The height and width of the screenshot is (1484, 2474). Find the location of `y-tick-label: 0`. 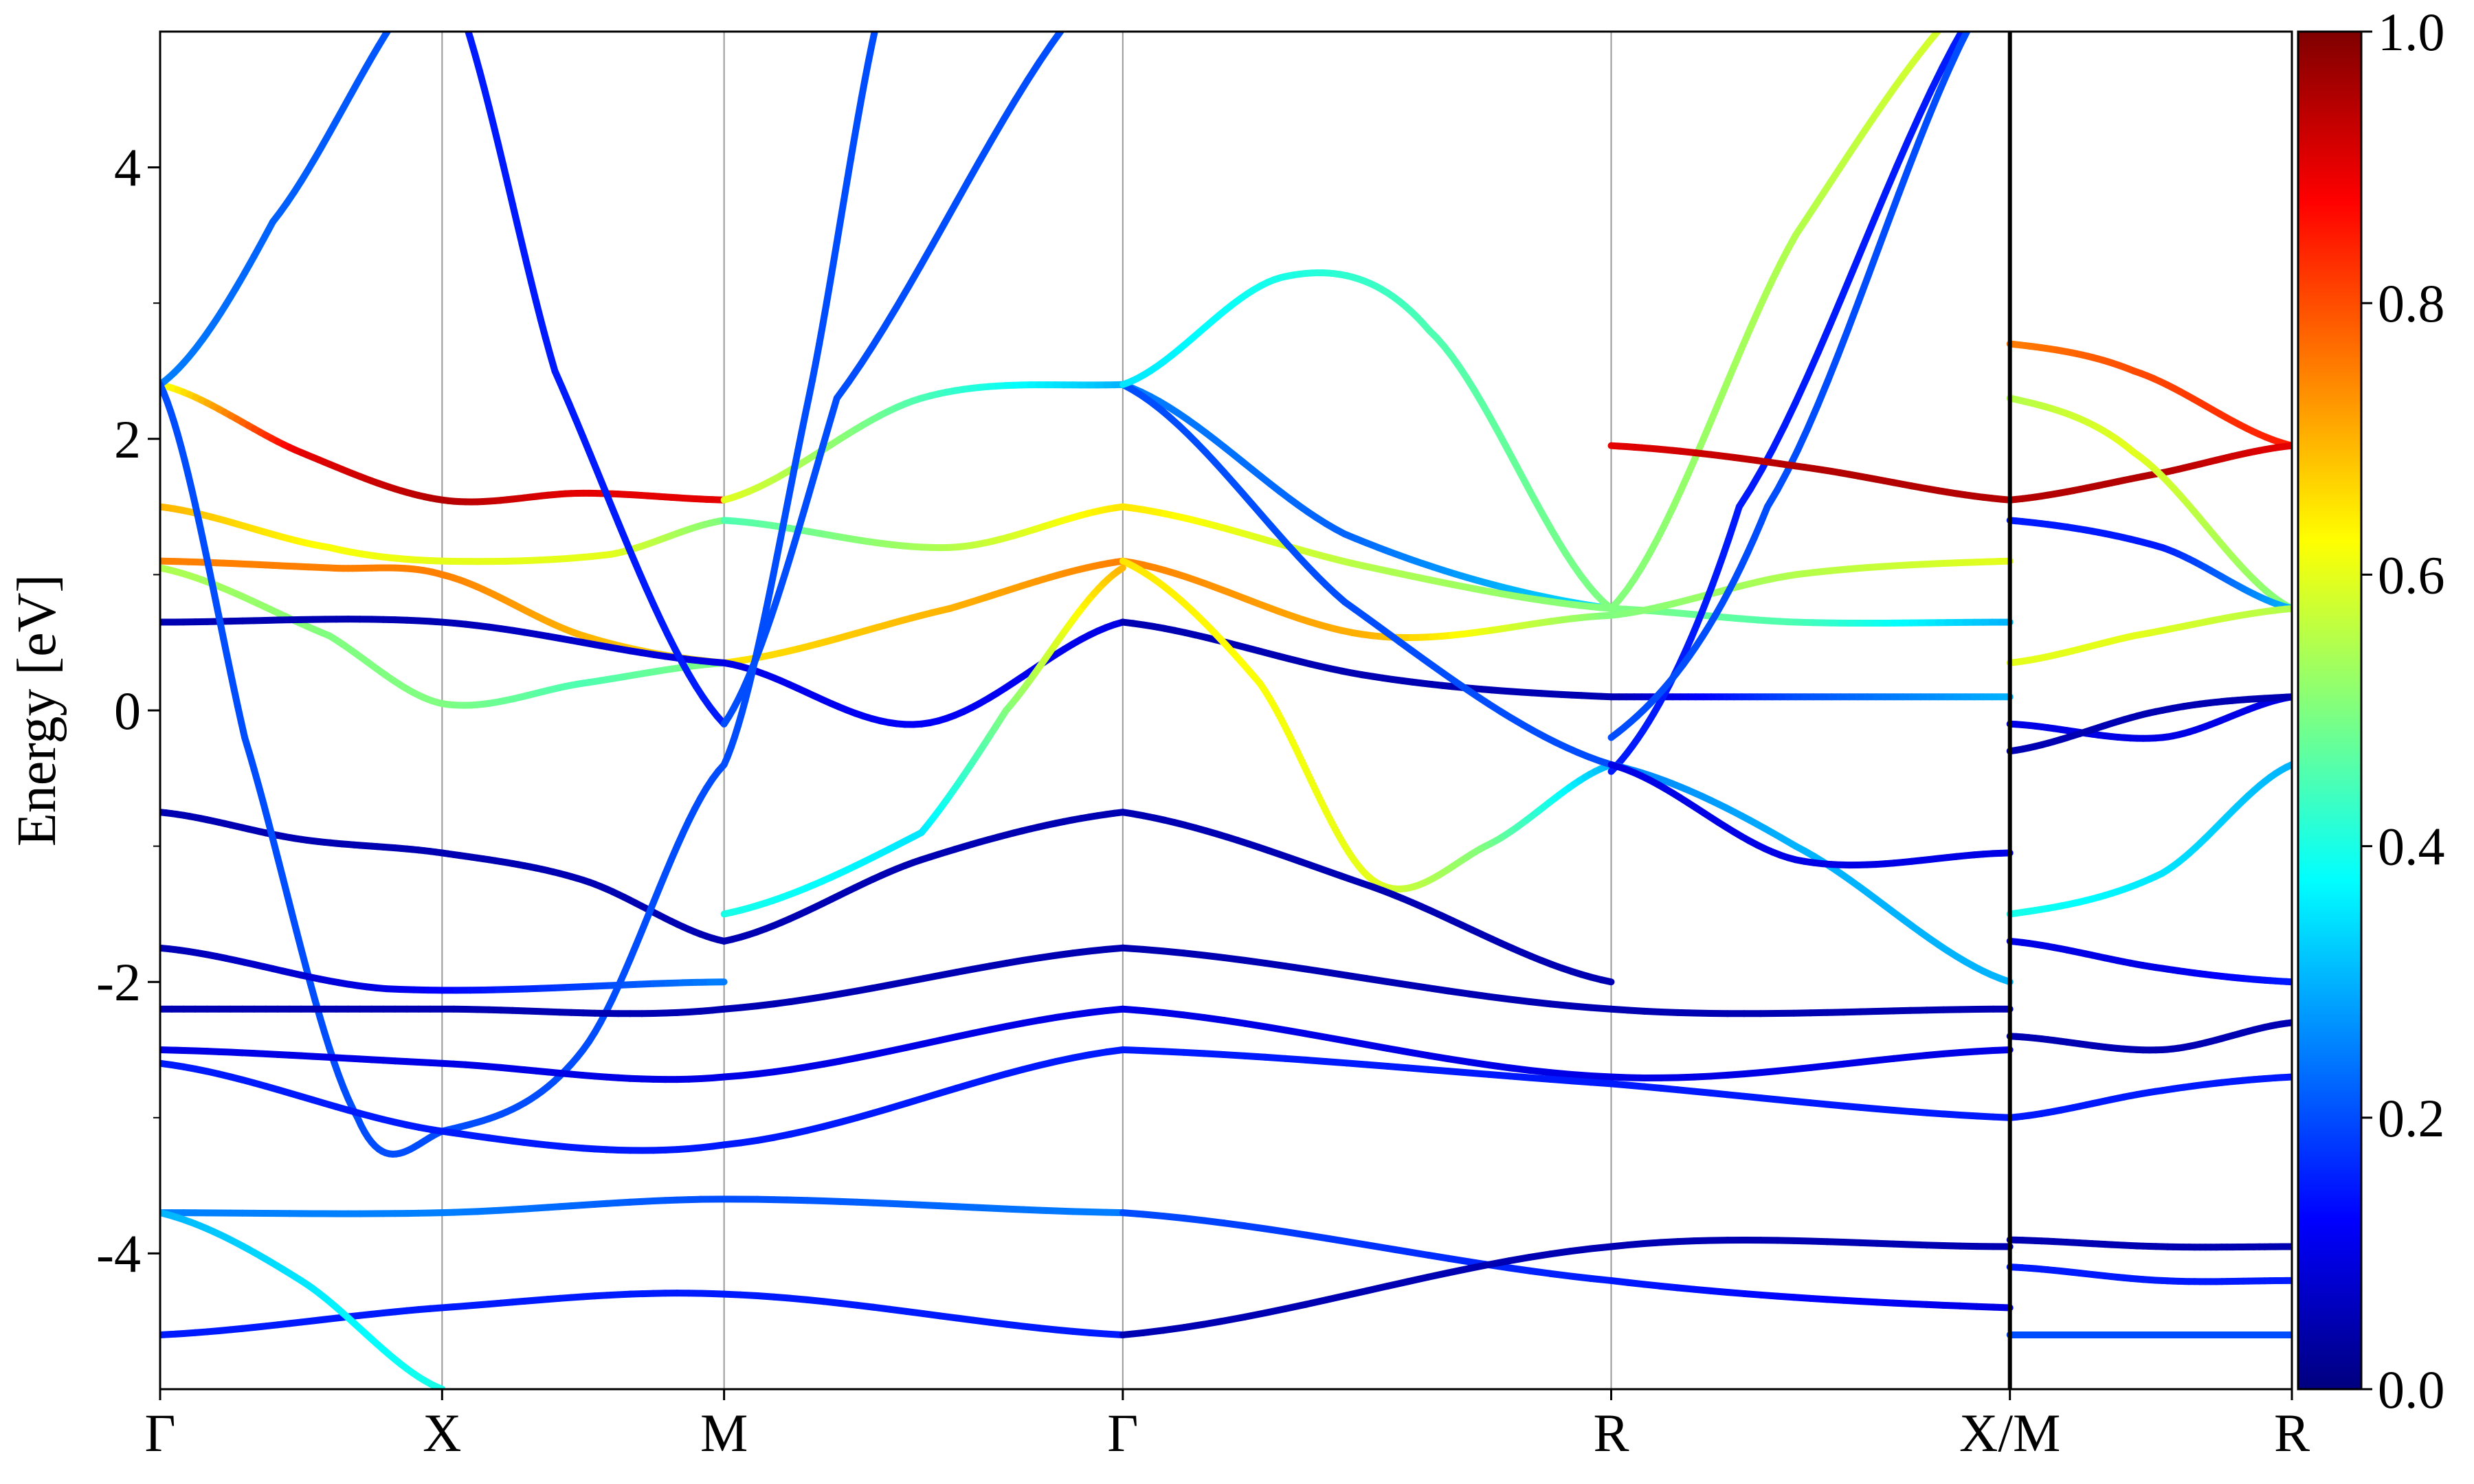

y-tick-label: 0 is located at coordinates (128, 711).